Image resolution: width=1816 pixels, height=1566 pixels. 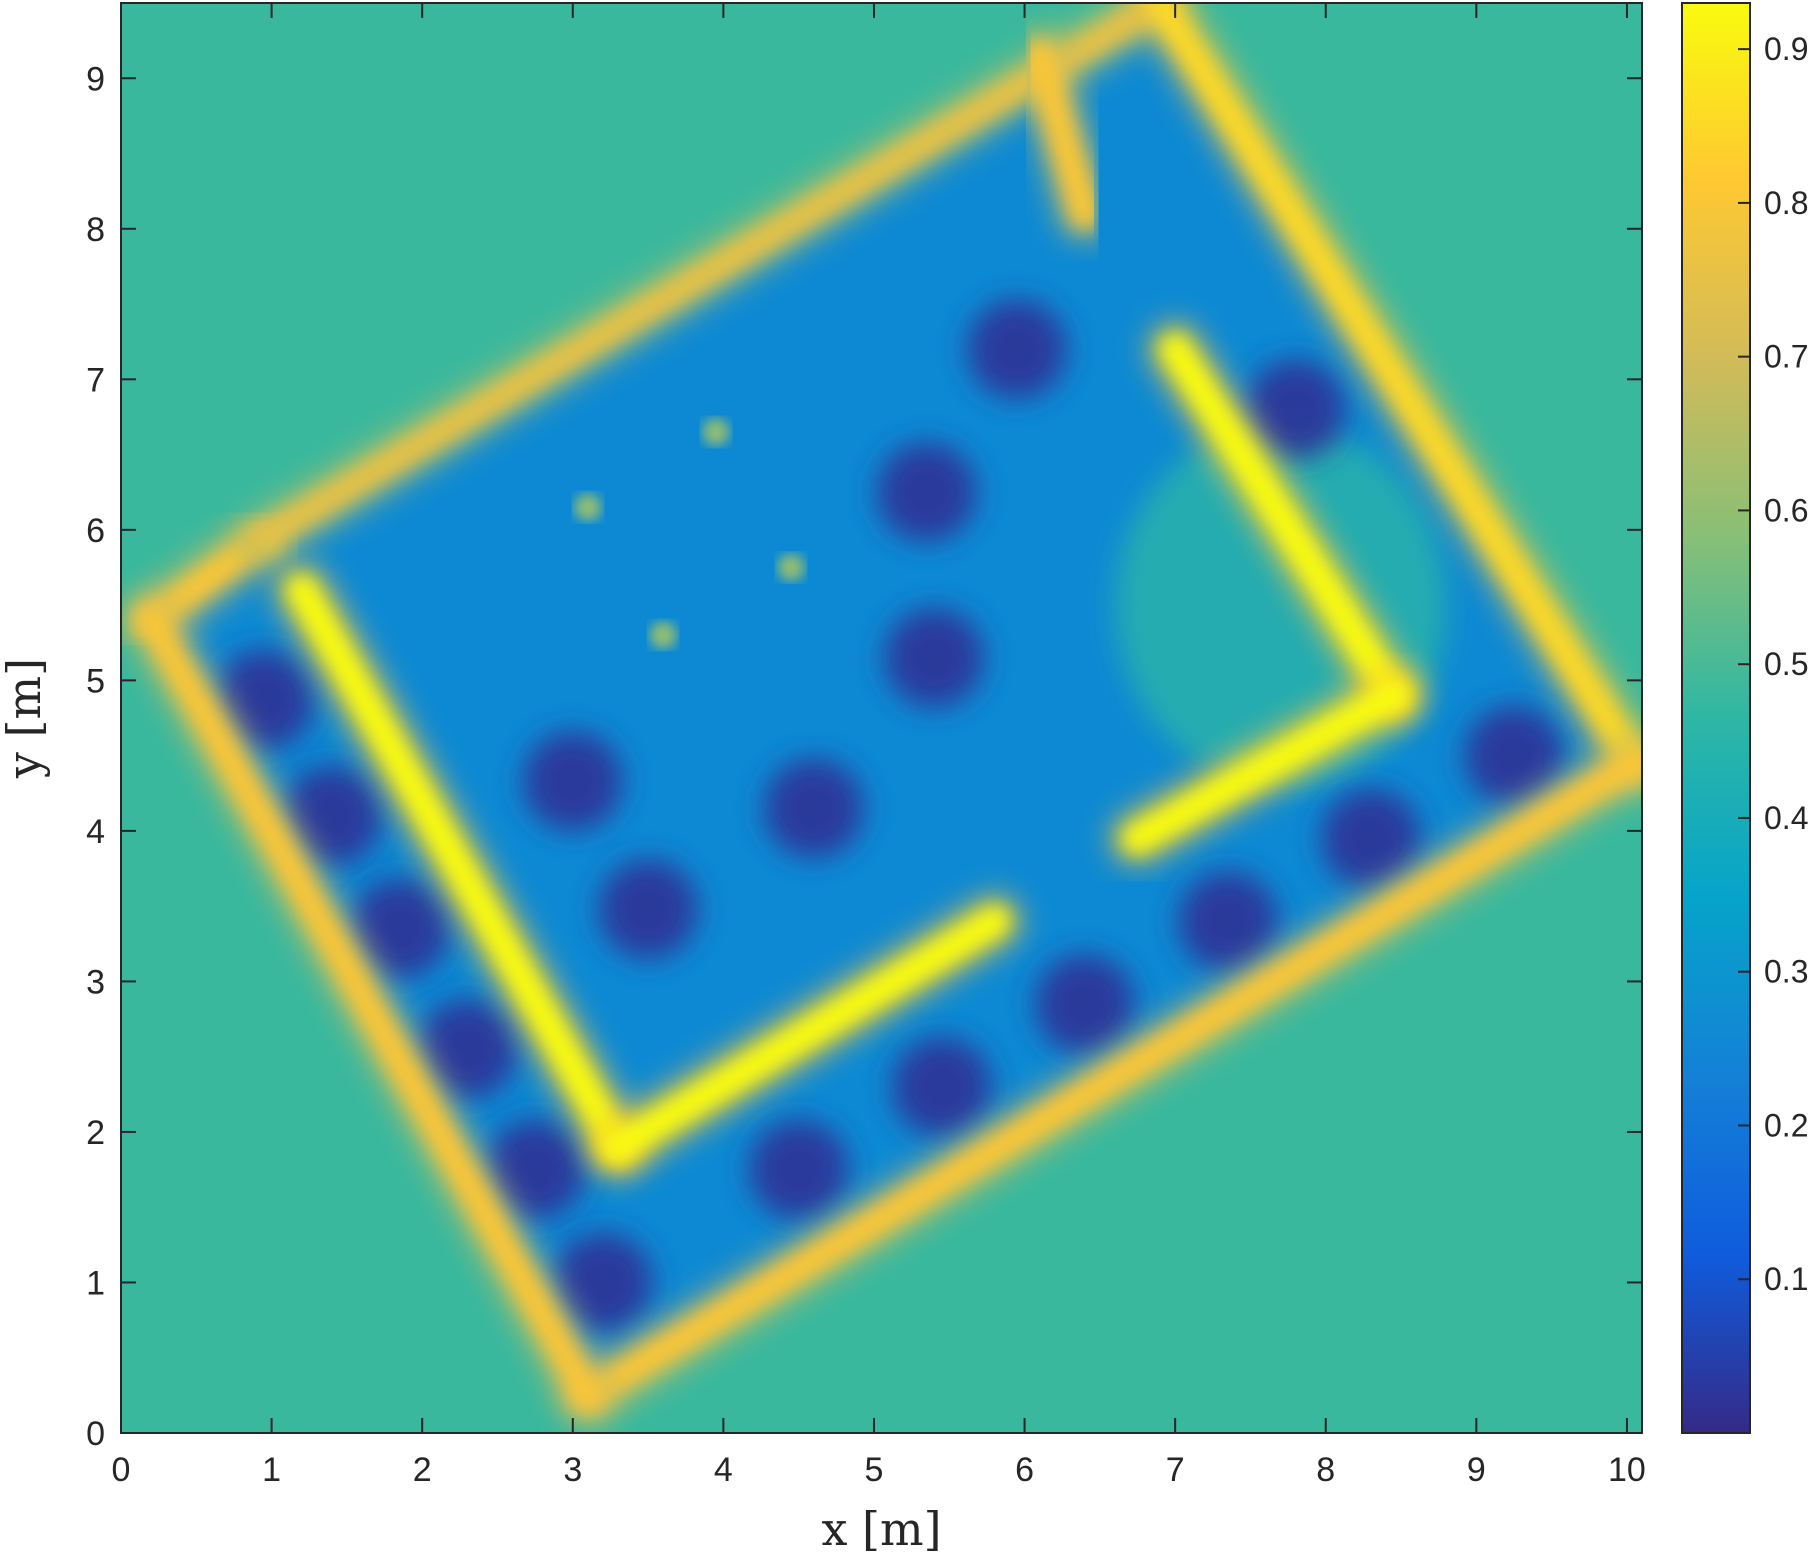 What do you see at coordinates (723, 1470) in the screenshot?
I see `x-tick-label: 4` at bounding box center [723, 1470].